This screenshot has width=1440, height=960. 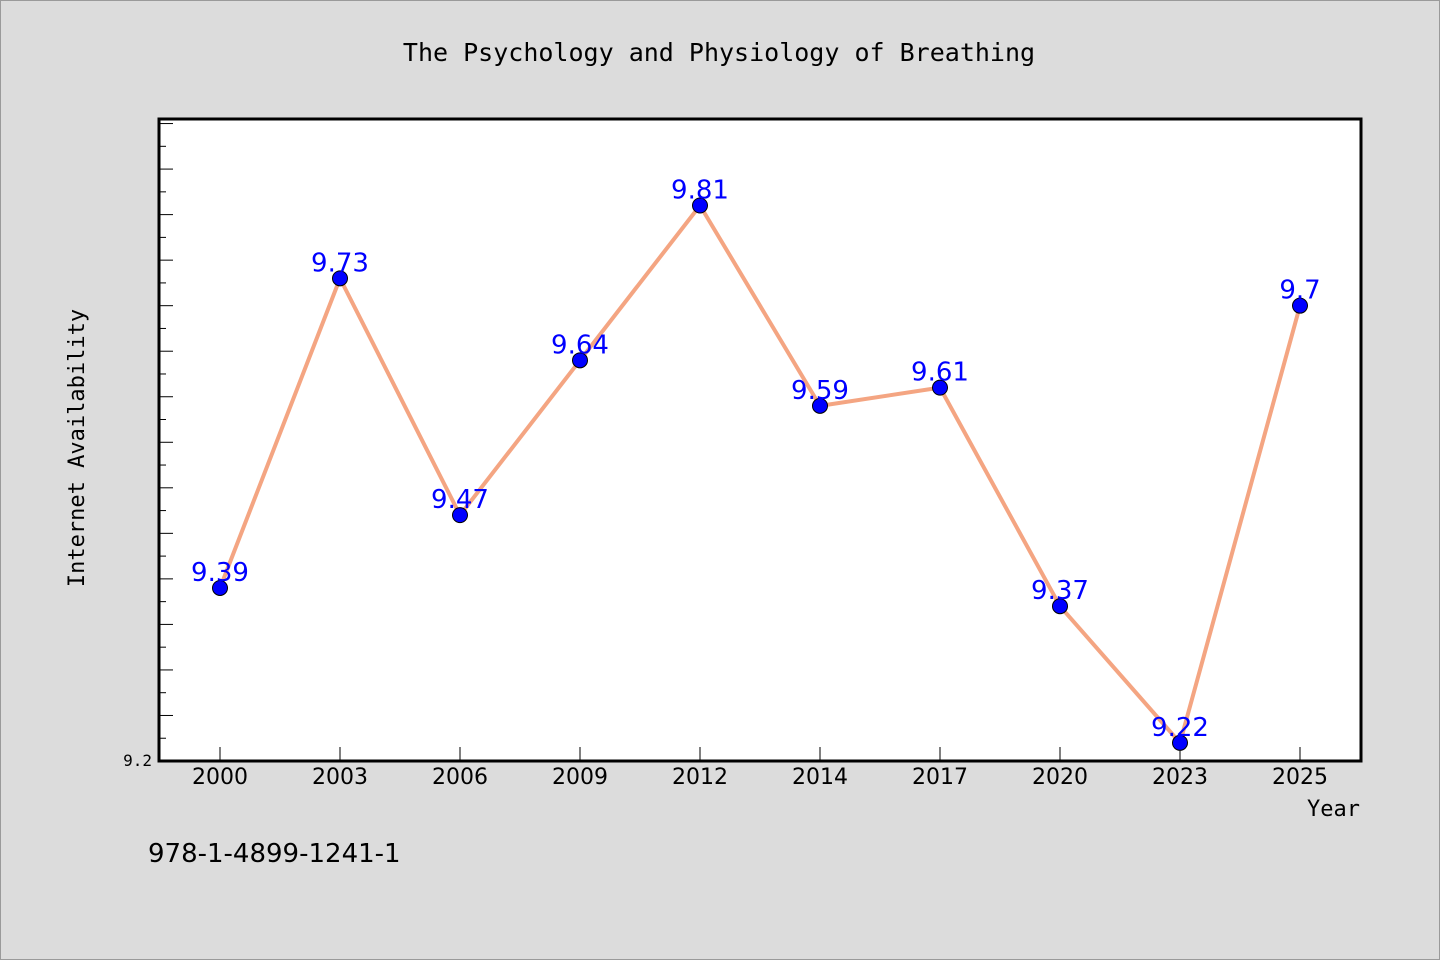 What do you see at coordinates (1300, 777) in the screenshot?
I see `x-tick-label: 2025` at bounding box center [1300, 777].